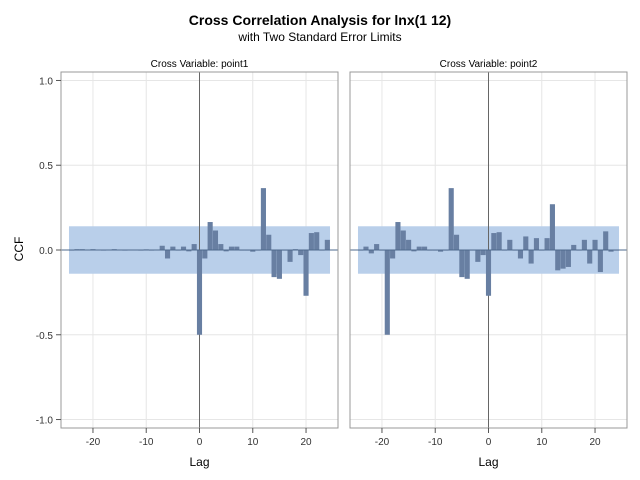  Describe the element at coordinates (319, 37) in the screenshot. I see `chart-subtitle: with Two Standard Error Limits` at that location.